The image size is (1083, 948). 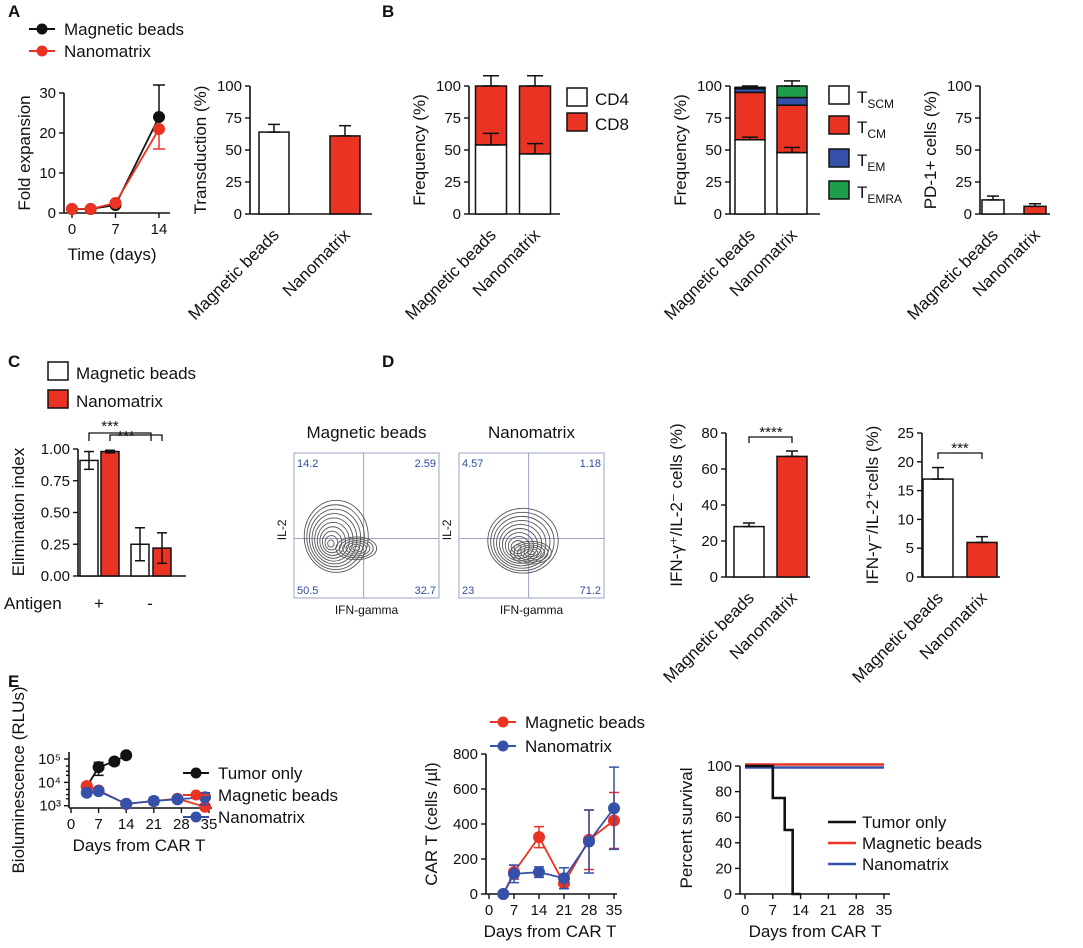 What do you see at coordinates (723, 792) in the screenshot?
I see `E3-y-tick-label: 80` at bounding box center [723, 792].